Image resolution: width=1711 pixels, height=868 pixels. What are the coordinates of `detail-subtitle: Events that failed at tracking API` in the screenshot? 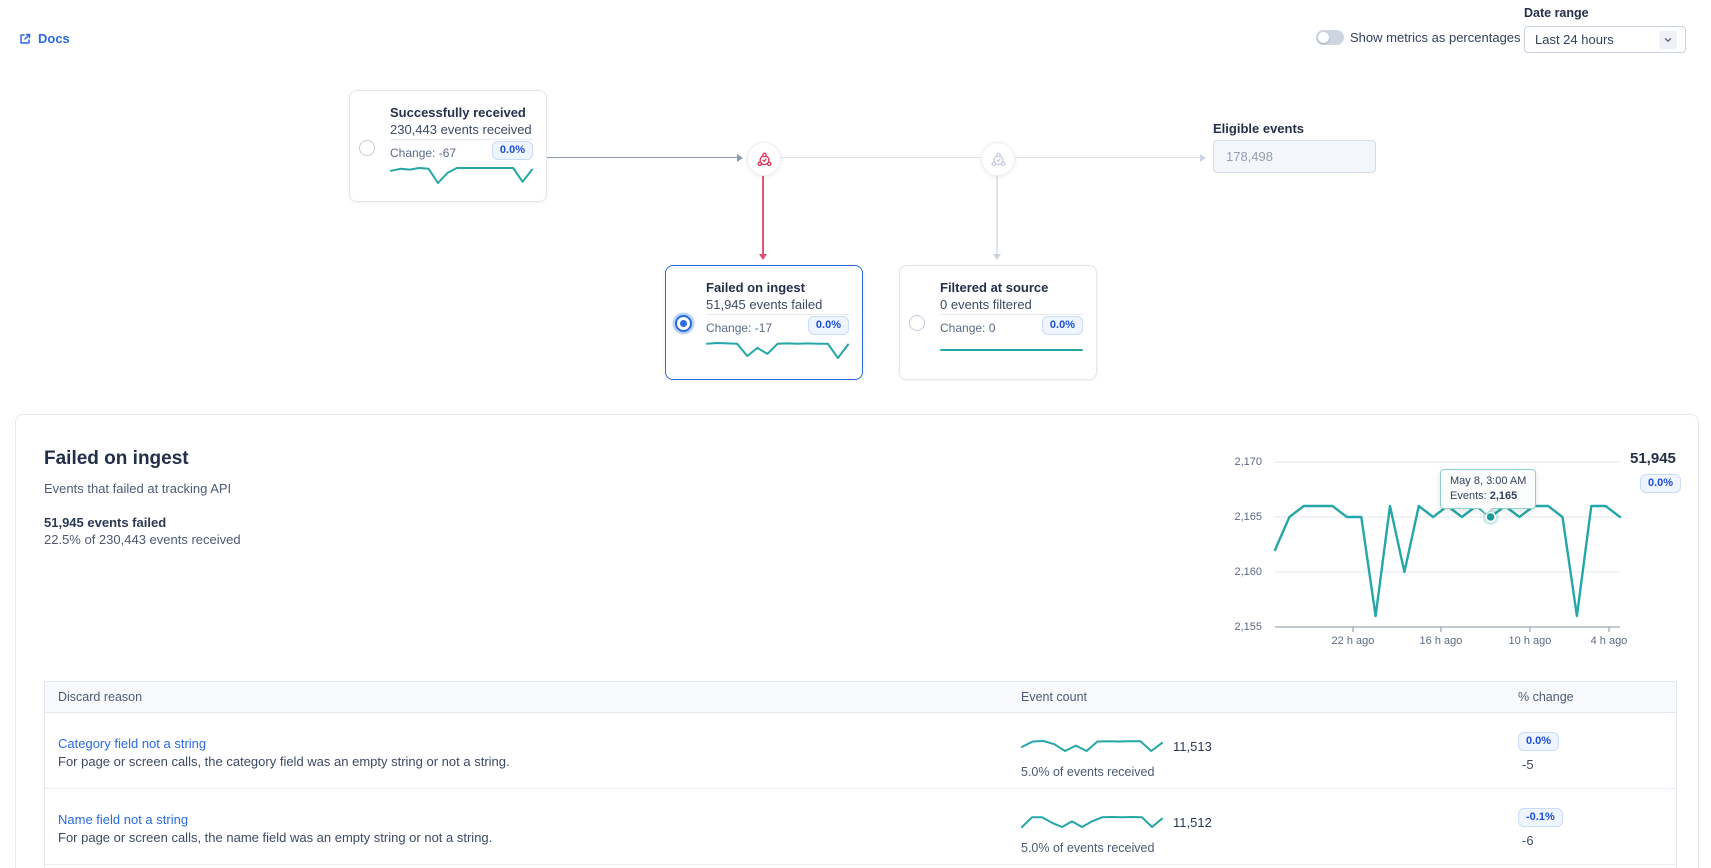 It's located at (138, 488).